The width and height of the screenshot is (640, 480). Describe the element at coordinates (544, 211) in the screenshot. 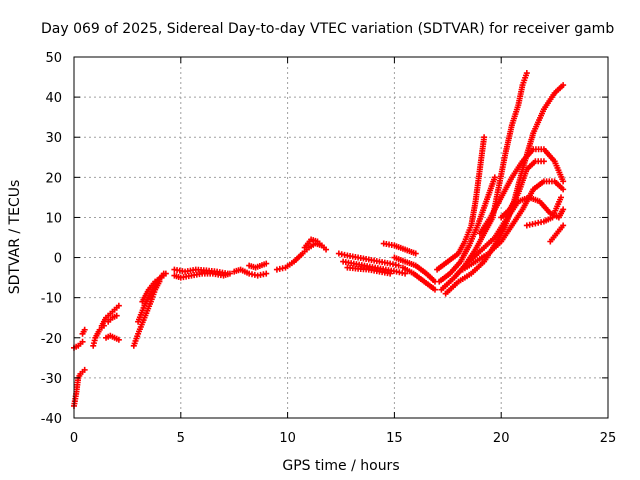

I see `series-t31` at that location.